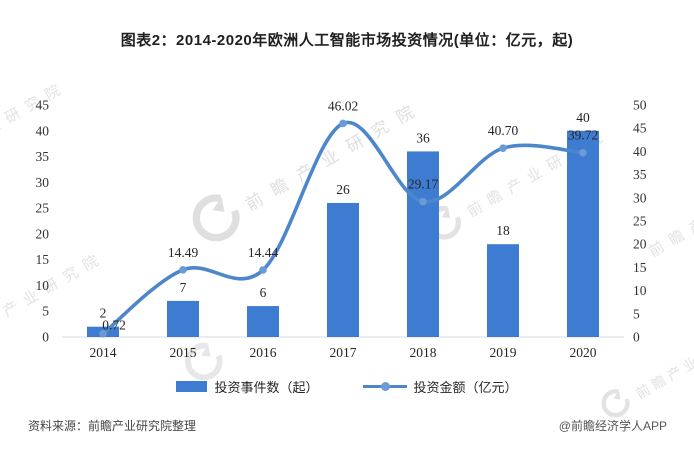  Describe the element at coordinates (640, 128) in the screenshot. I see `right-axis-tick: 45` at that location.